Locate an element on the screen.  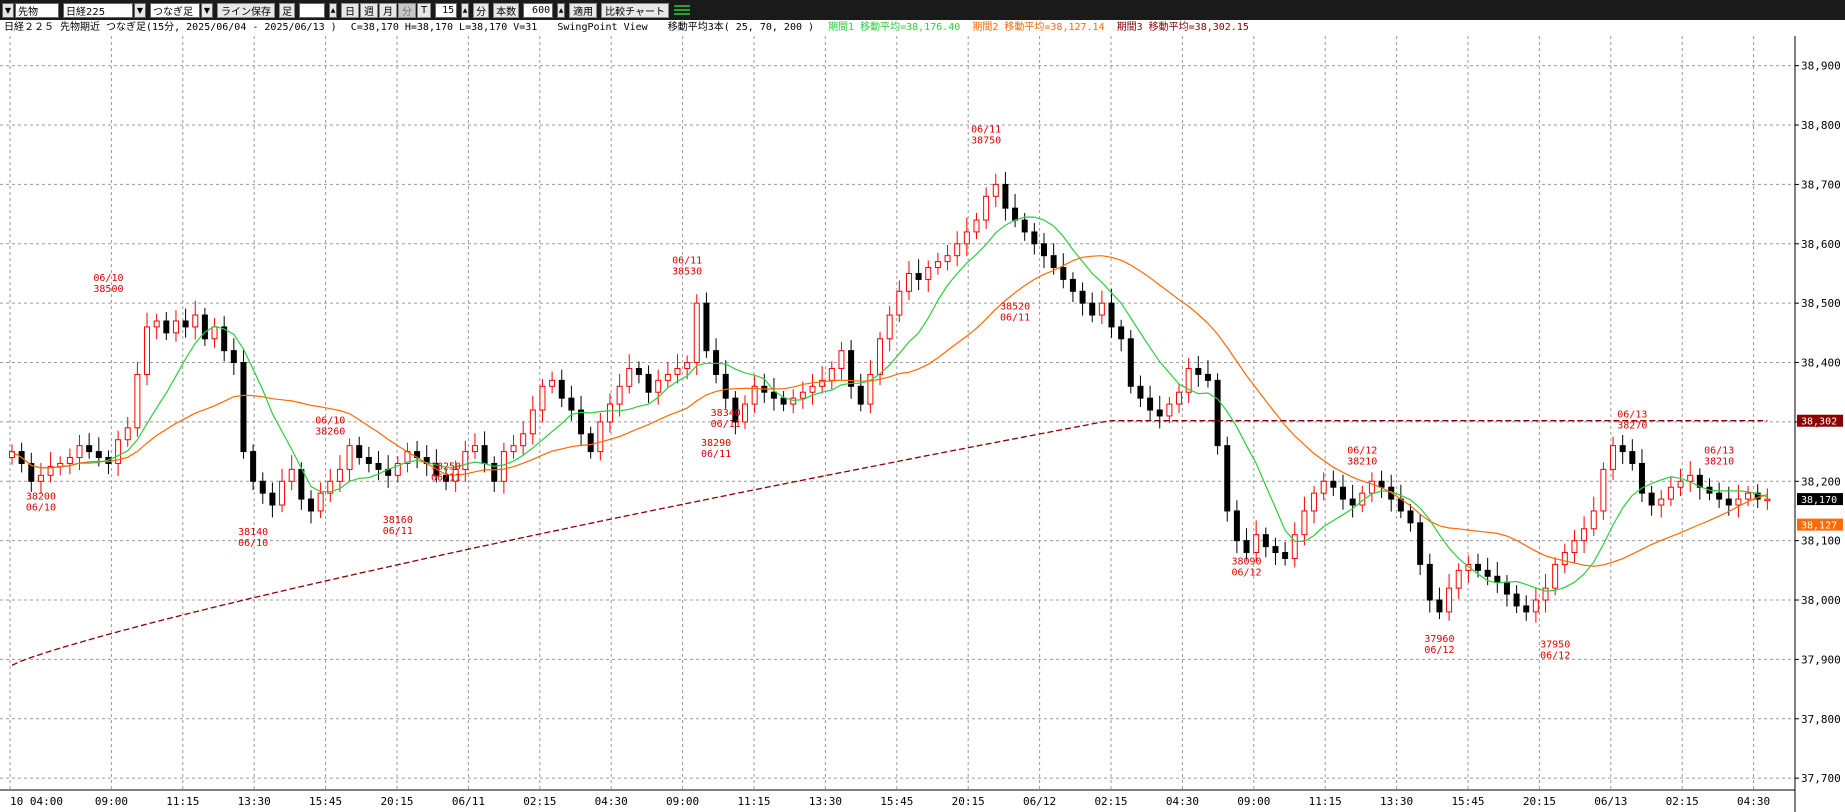
y-tick-label: 38,900 is located at coordinates (1821, 66).